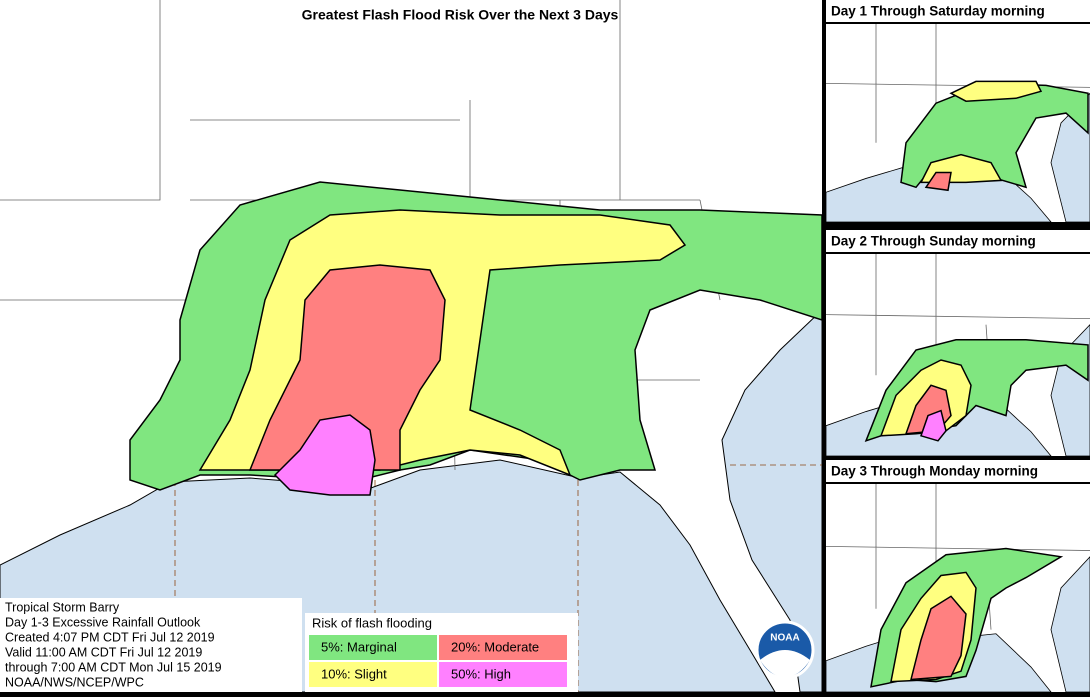 The height and width of the screenshot is (697, 1090). I want to click on panel-title: Day 1 Through Saturday morning, so click(938, 11).